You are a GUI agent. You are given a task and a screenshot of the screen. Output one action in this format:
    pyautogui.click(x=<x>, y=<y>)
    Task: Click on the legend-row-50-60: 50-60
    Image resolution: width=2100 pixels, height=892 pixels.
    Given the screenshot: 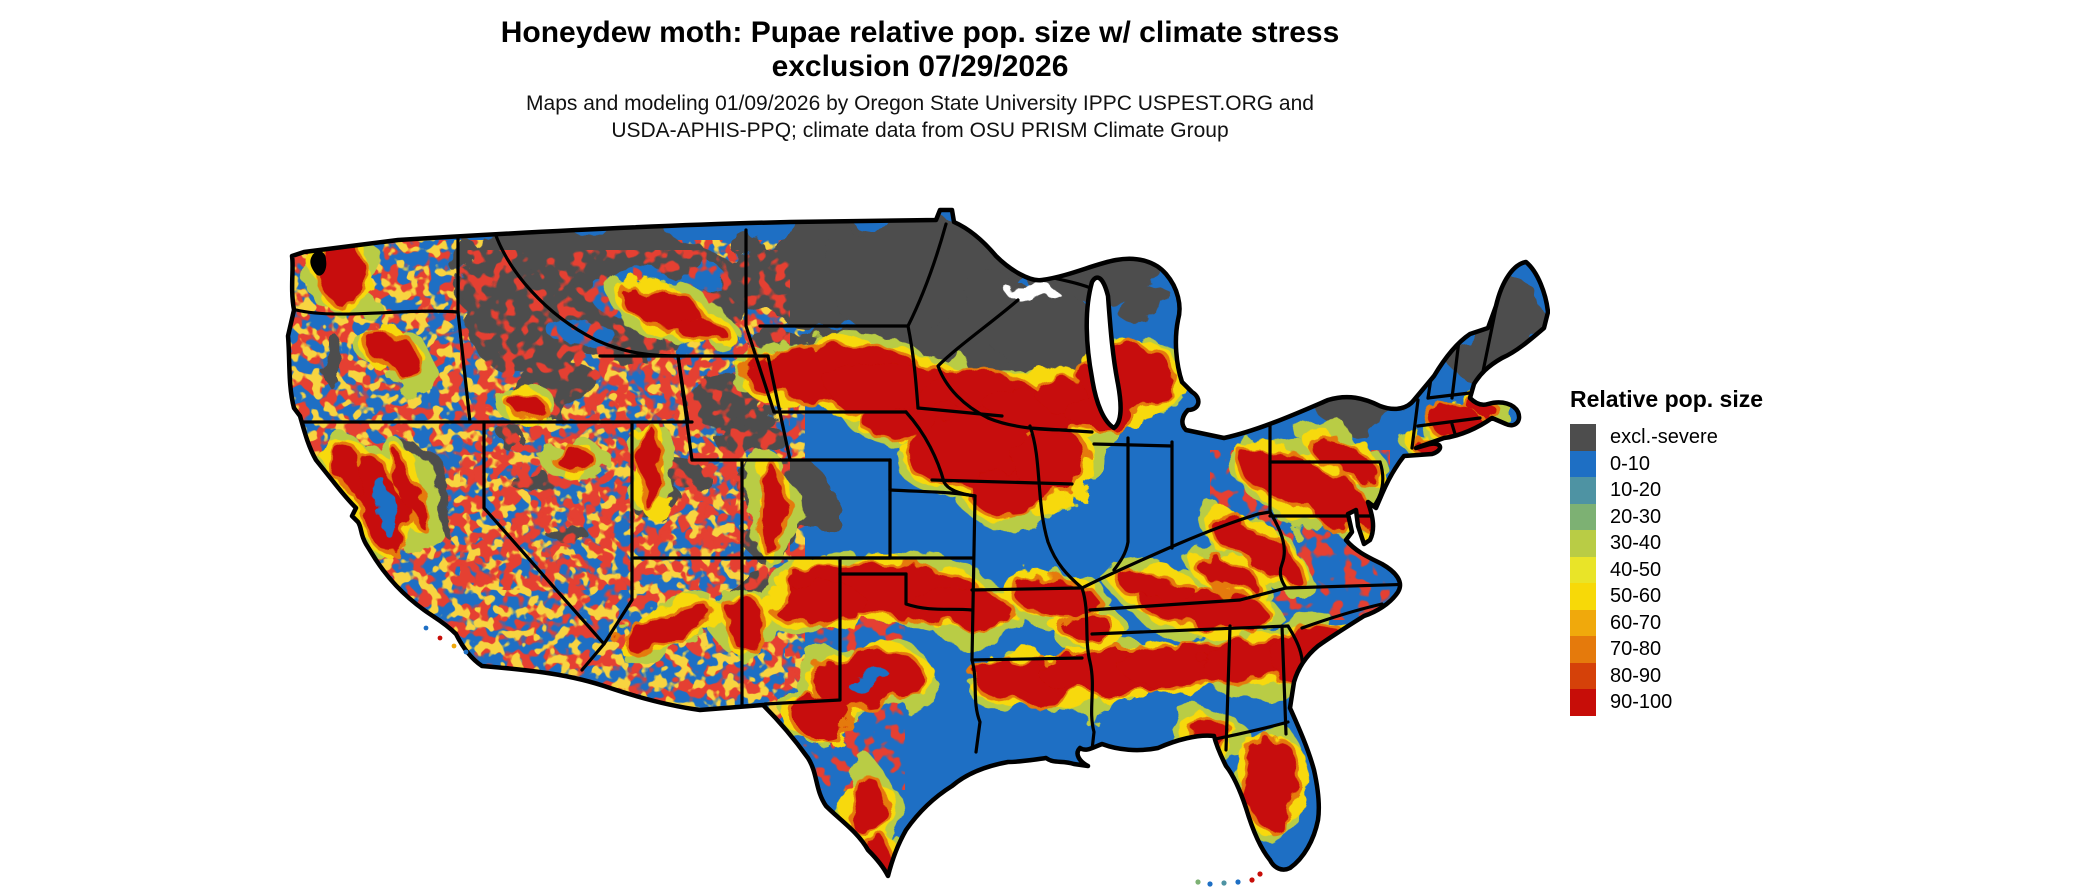 What is the action you would take?
    pyautogui.click(x=1725, y=596)
    